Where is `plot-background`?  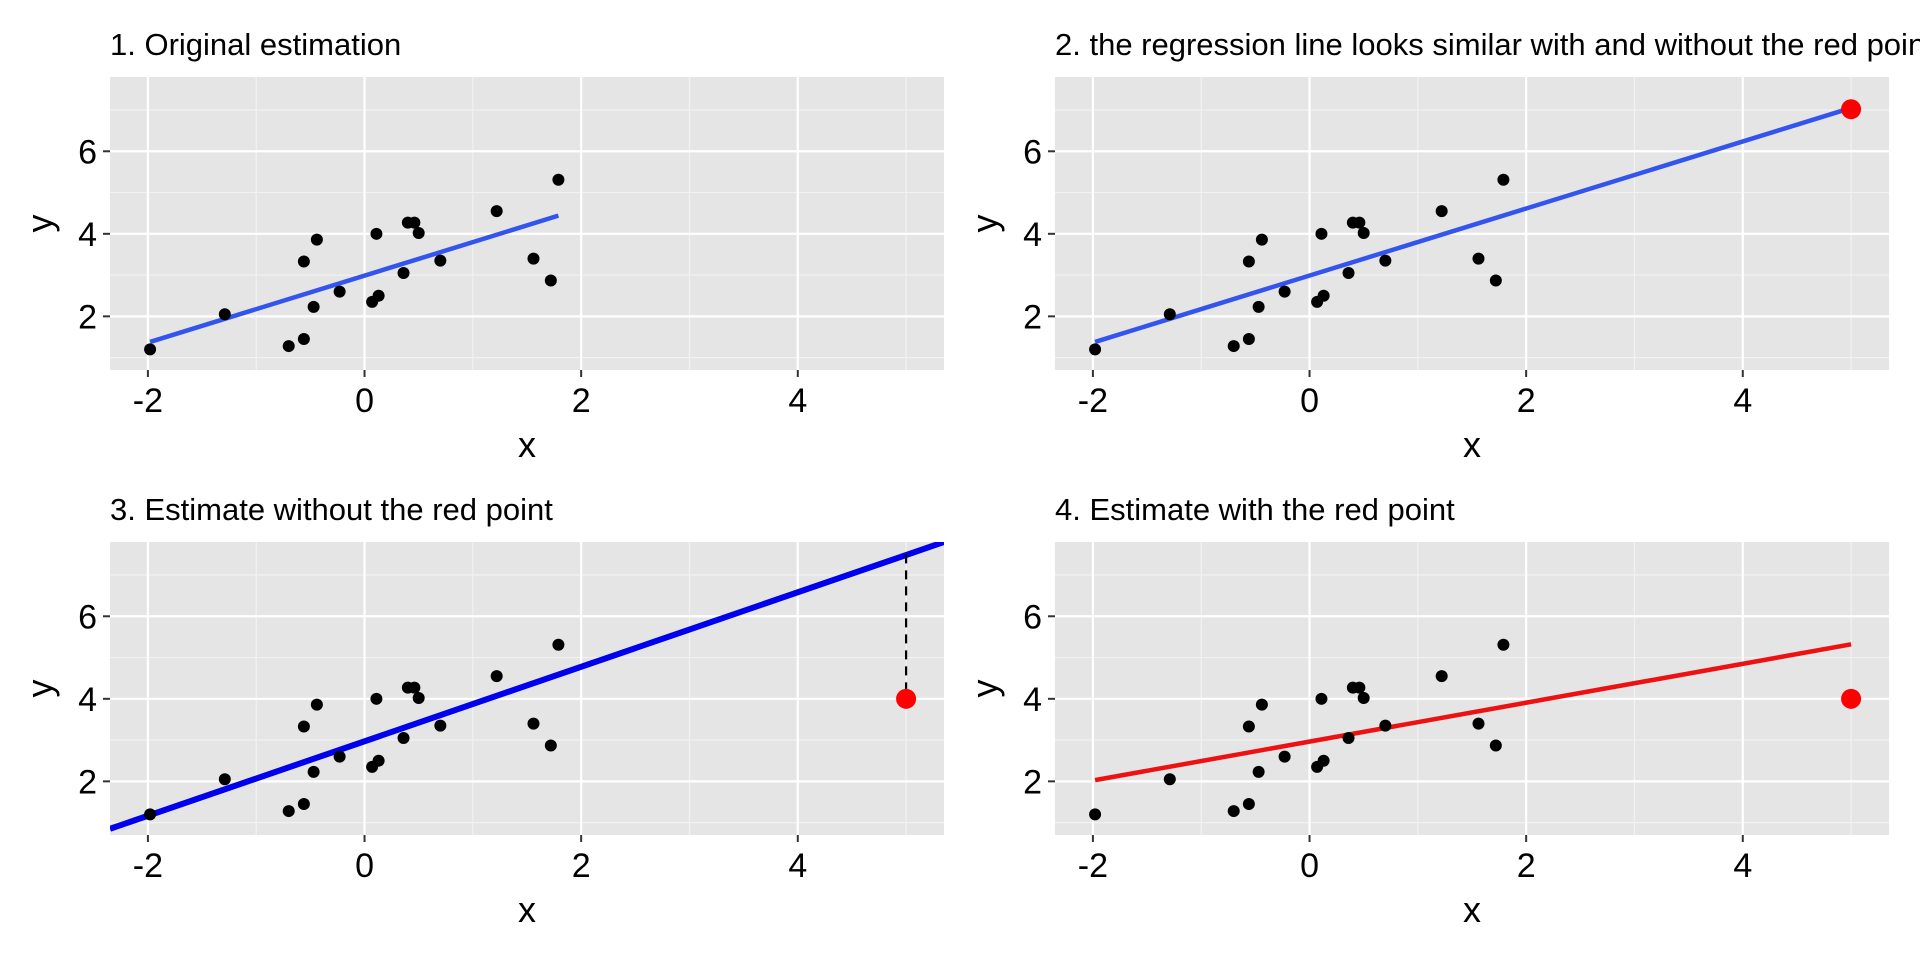 plot-background is located at coordinates (1472, 688).